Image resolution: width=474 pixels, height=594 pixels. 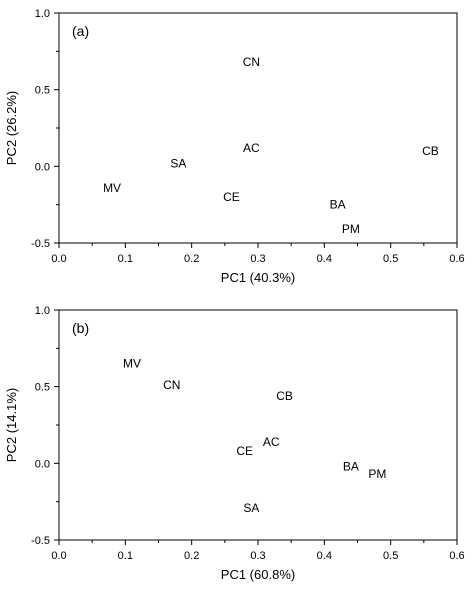 What do you see at coordinates (11, 128) in the screenshot?
I see `y-axis-label: PC2 (26.2%)` at bounding box center [11, 128].